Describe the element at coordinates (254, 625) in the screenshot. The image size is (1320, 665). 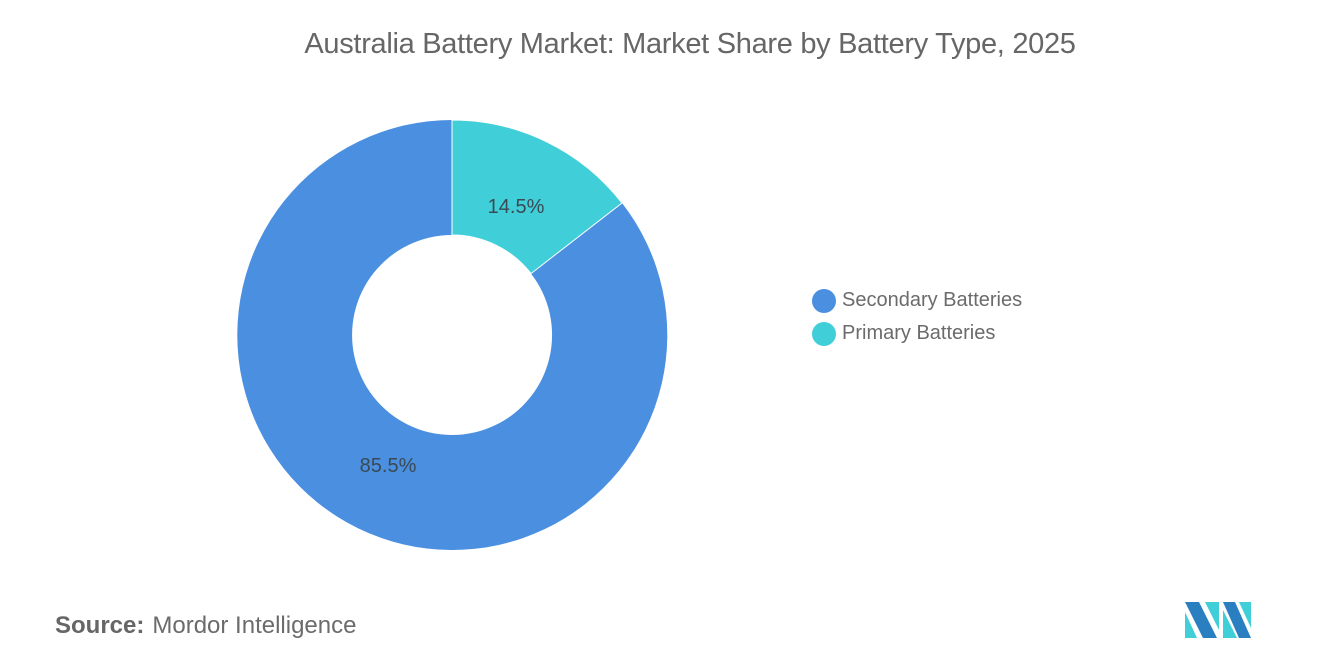
I see `source-name: Mordor Intelligence` at that location.